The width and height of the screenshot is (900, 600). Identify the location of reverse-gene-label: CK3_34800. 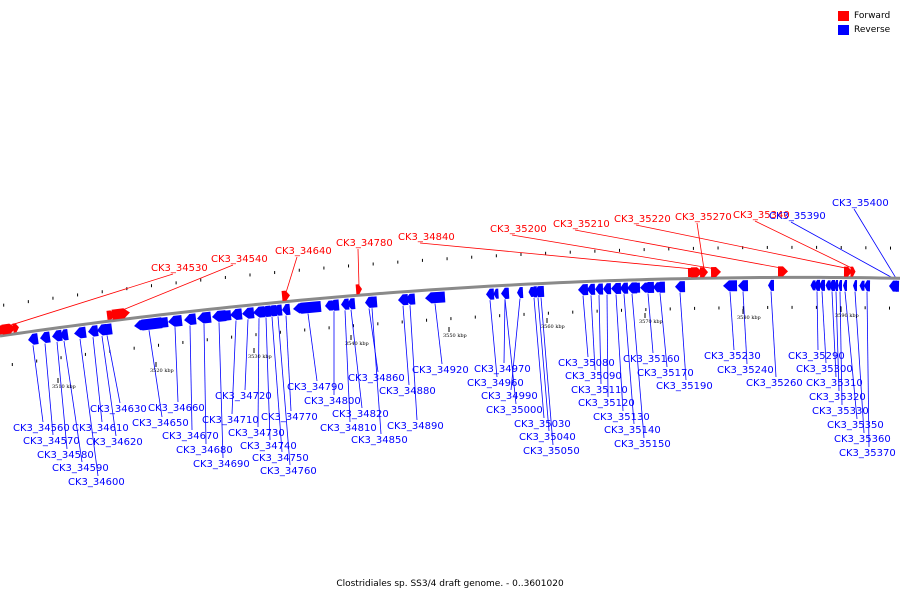
(332, 401).